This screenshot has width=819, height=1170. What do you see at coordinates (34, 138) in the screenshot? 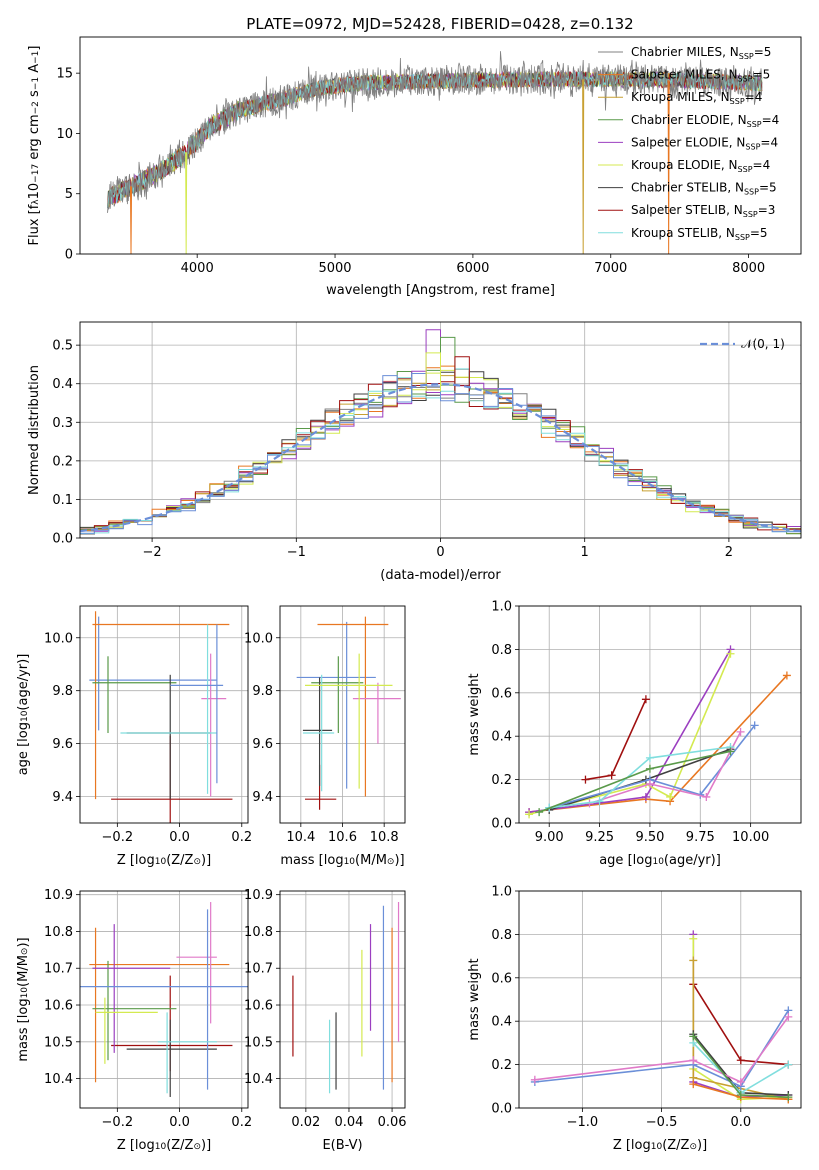
I see `label-part: erg cm` at bounding box center [34, 138].